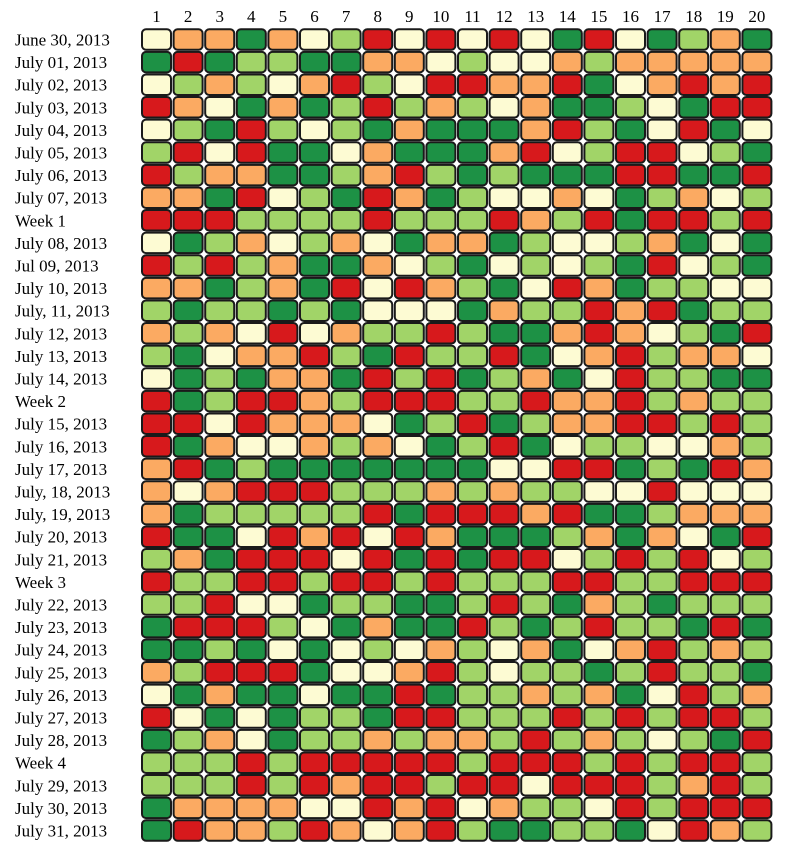 The image size is (809, 853). I want to click on row-label: July 13, 2013, so click(61, 356).